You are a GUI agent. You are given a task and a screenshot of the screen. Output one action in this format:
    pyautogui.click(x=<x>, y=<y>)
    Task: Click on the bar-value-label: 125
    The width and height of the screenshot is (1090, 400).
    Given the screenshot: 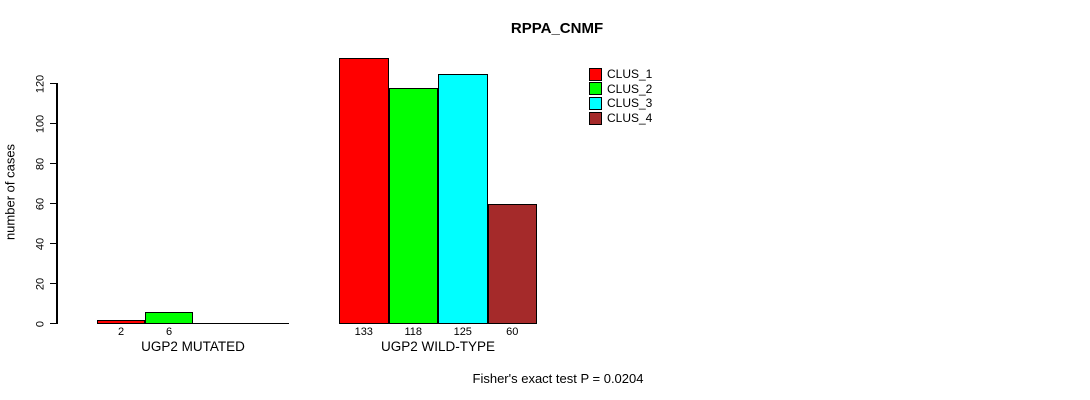 What is the action you would take?
    pyautogui.click(x=462, y=332)
    